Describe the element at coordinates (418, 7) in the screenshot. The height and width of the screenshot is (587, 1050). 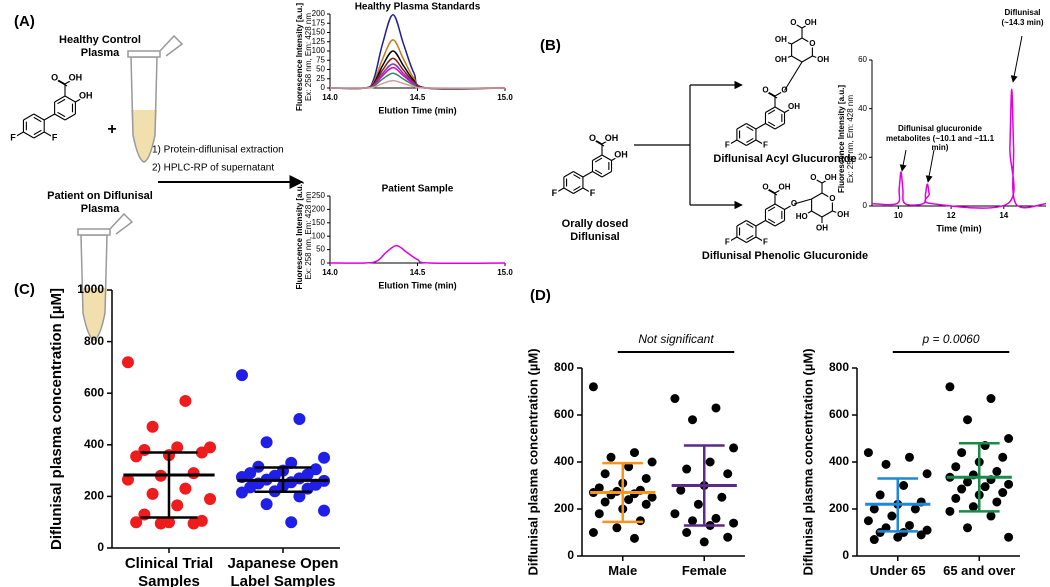
I see `chart-title: Healthy Plasma Standards` at that location.